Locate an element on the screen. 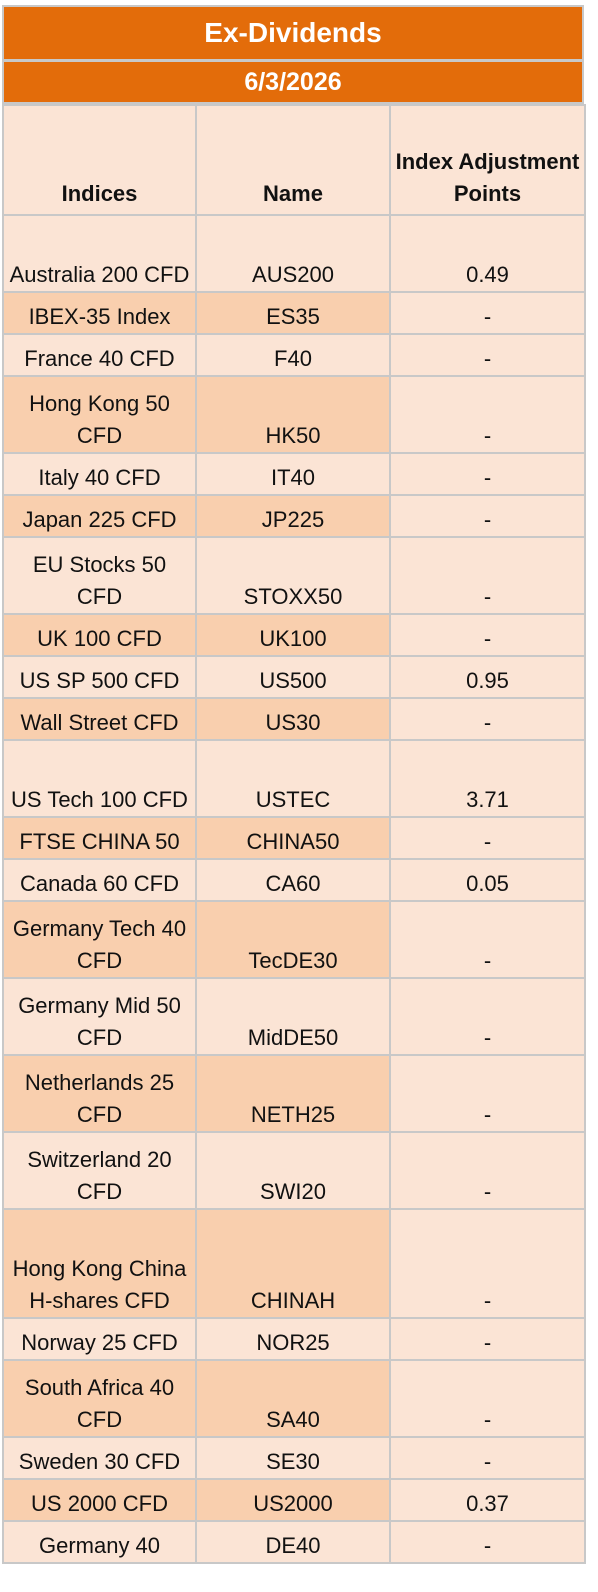  table-row: France 40 CFD F40- is located at coordinates (294, 355).